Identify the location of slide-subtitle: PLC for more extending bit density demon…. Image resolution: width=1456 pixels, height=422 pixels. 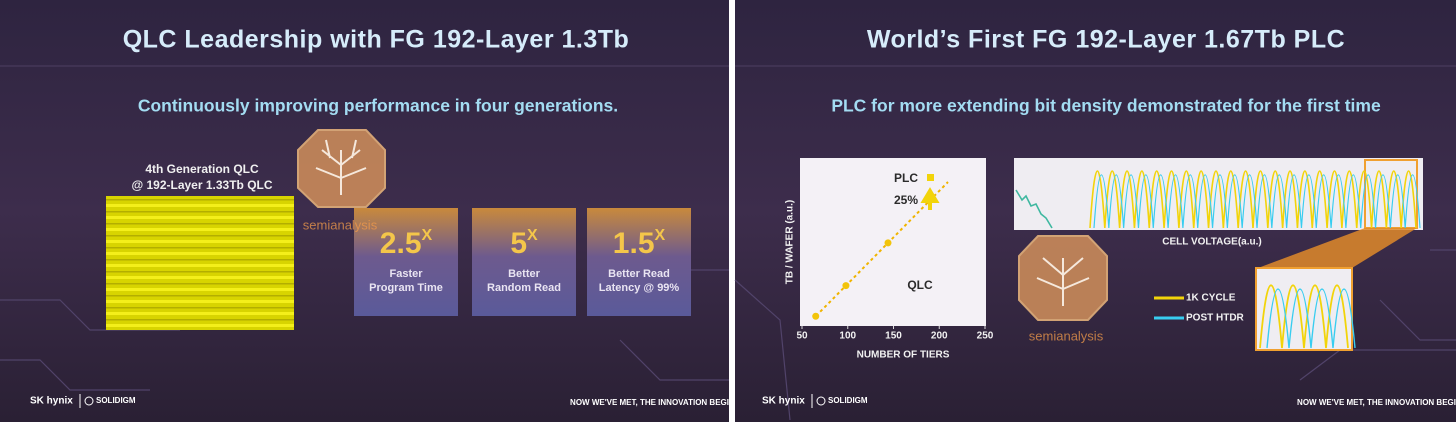
(1106, 106).